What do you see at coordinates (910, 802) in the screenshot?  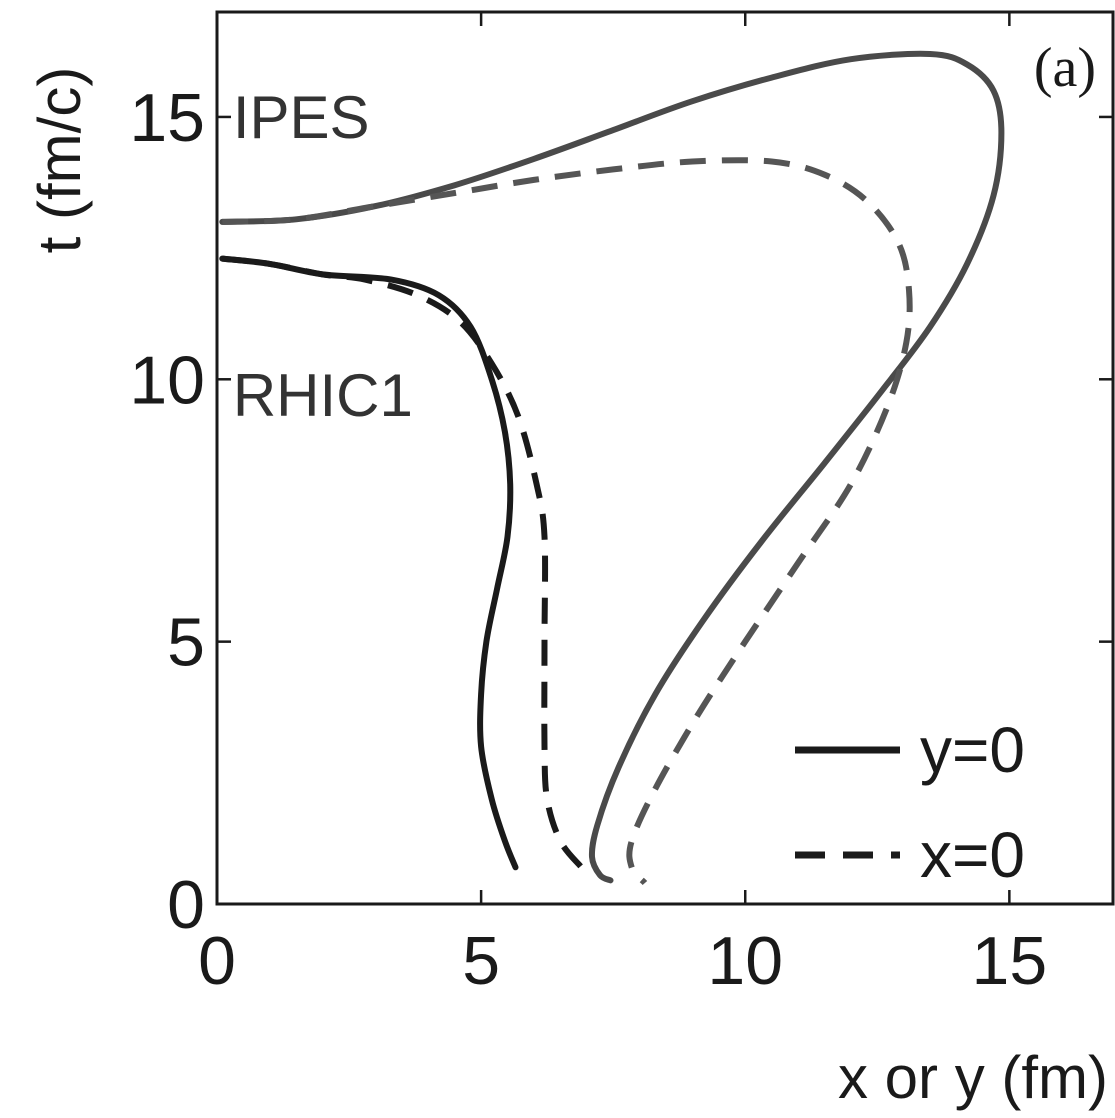 I see `legend: y=0x=0` at bounding box center [910, 802].